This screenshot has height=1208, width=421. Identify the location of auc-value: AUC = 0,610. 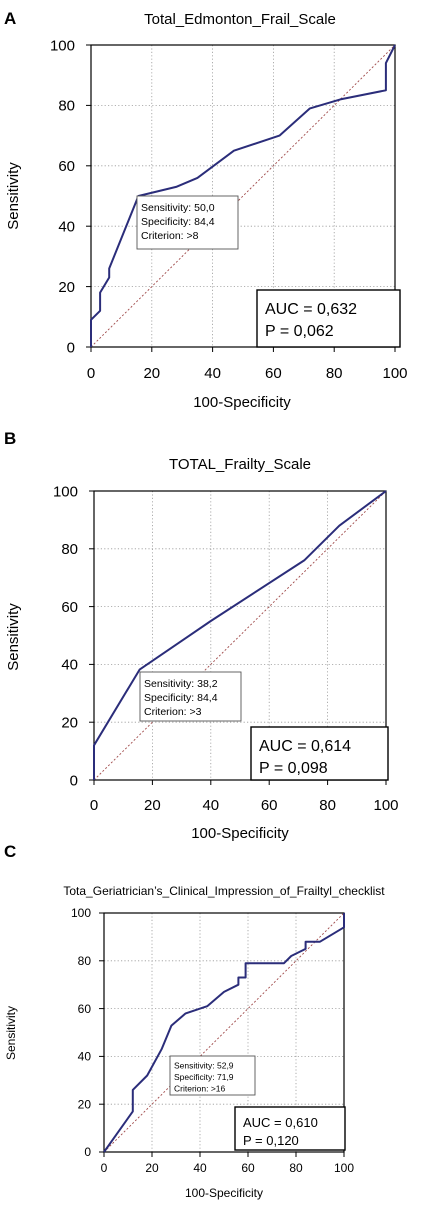
(280, 1122).